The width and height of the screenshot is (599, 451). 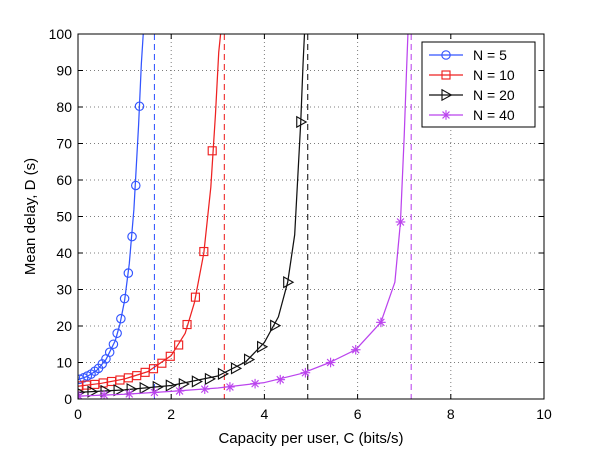 I want to click on data-point-n-40-9-stroke-d2, so click(x=280, y=379).